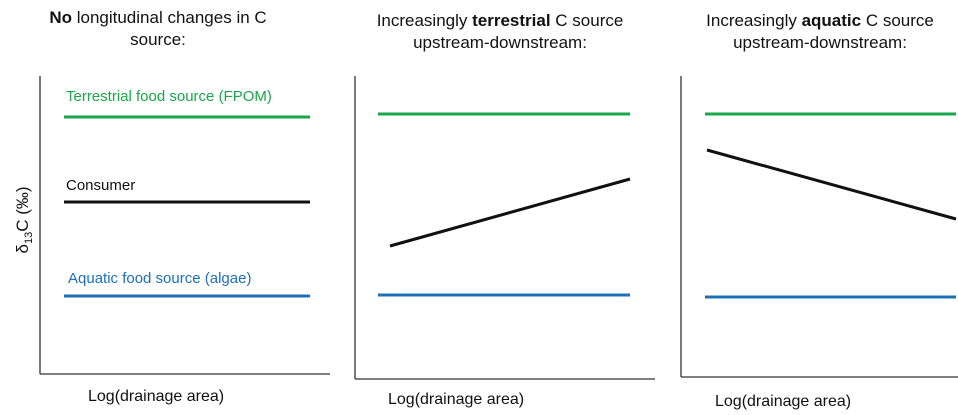 The image size is (958, 415). I want to click on aquatic-label: Aquatic food source (algae), so click(160, 278).